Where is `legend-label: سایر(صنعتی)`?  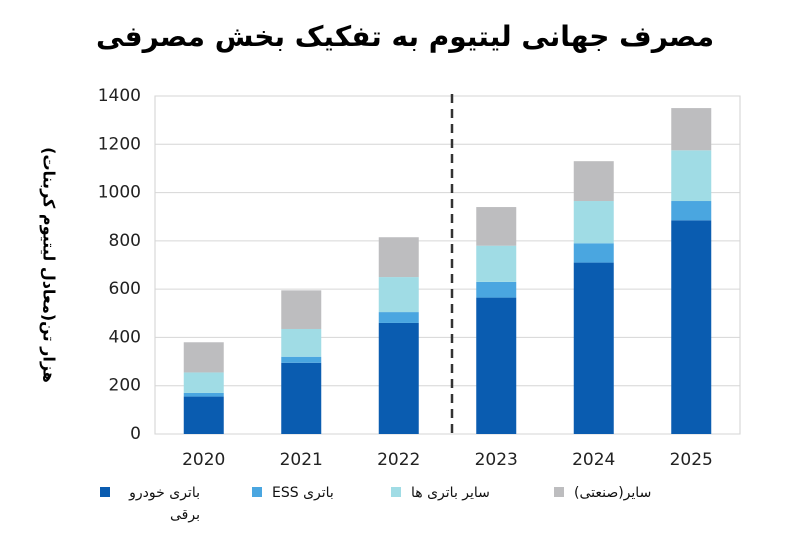
legend-label: سایر(صنعتی) is located at coordinates (613, 493).